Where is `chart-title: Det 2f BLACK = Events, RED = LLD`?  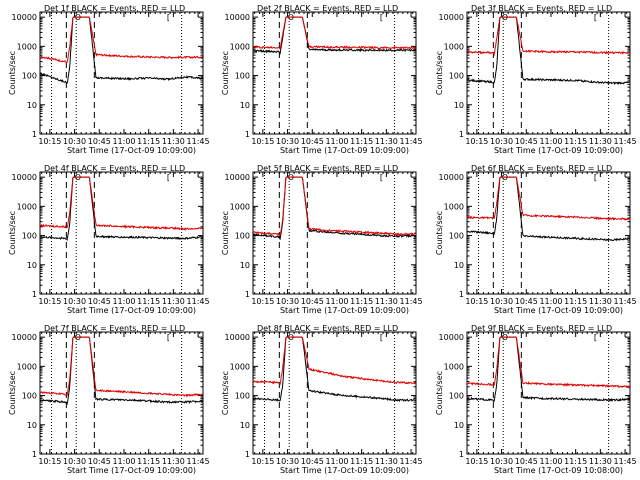 chart-title: Det 2f BLACK = Events, RED = LLD is located at coordinates (327, 8).